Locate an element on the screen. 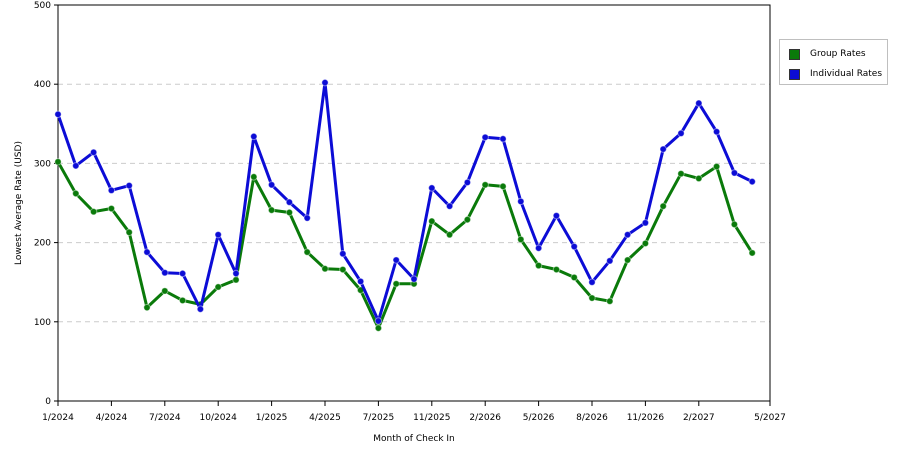  legend: Group Rates Individual Rates is located at coordinates (833, 62).